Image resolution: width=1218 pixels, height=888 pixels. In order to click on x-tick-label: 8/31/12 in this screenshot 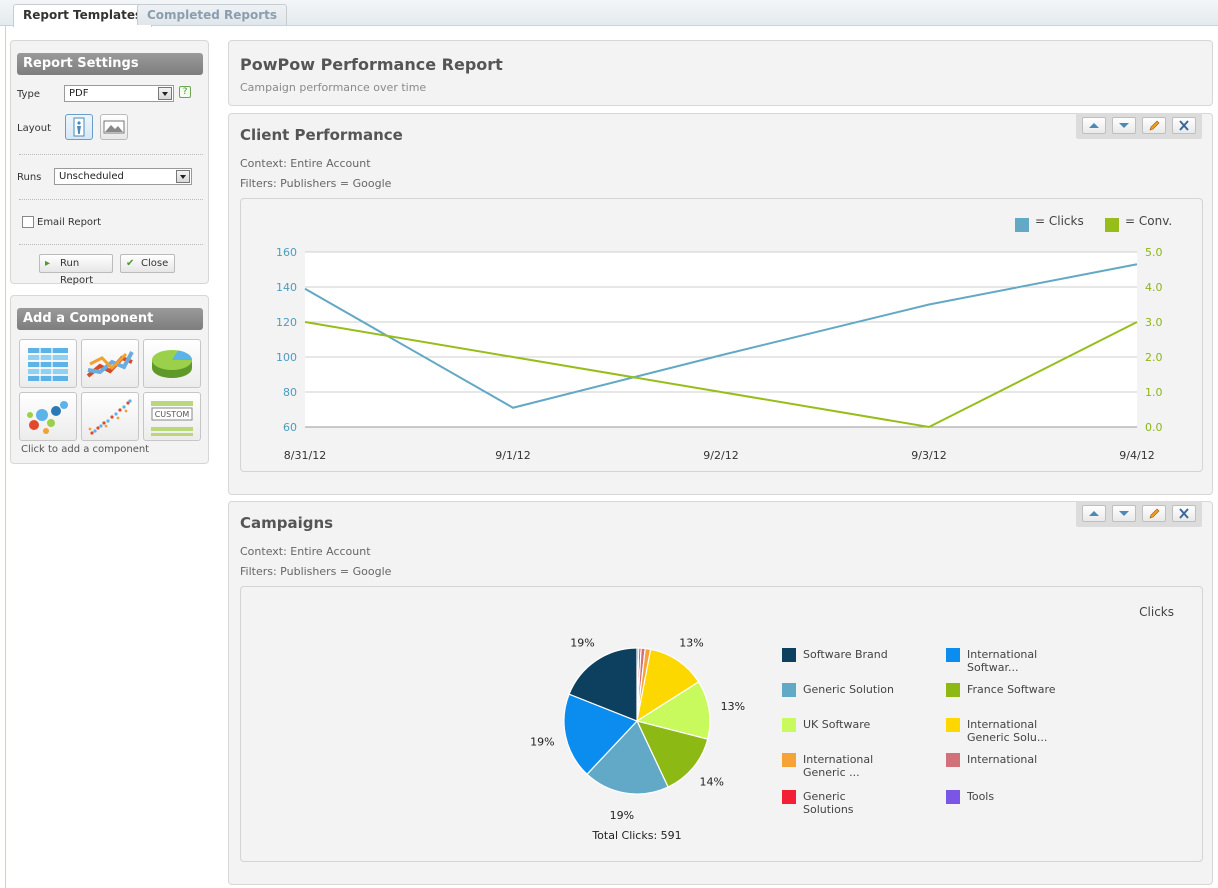, I will do `click(305, 455)`.